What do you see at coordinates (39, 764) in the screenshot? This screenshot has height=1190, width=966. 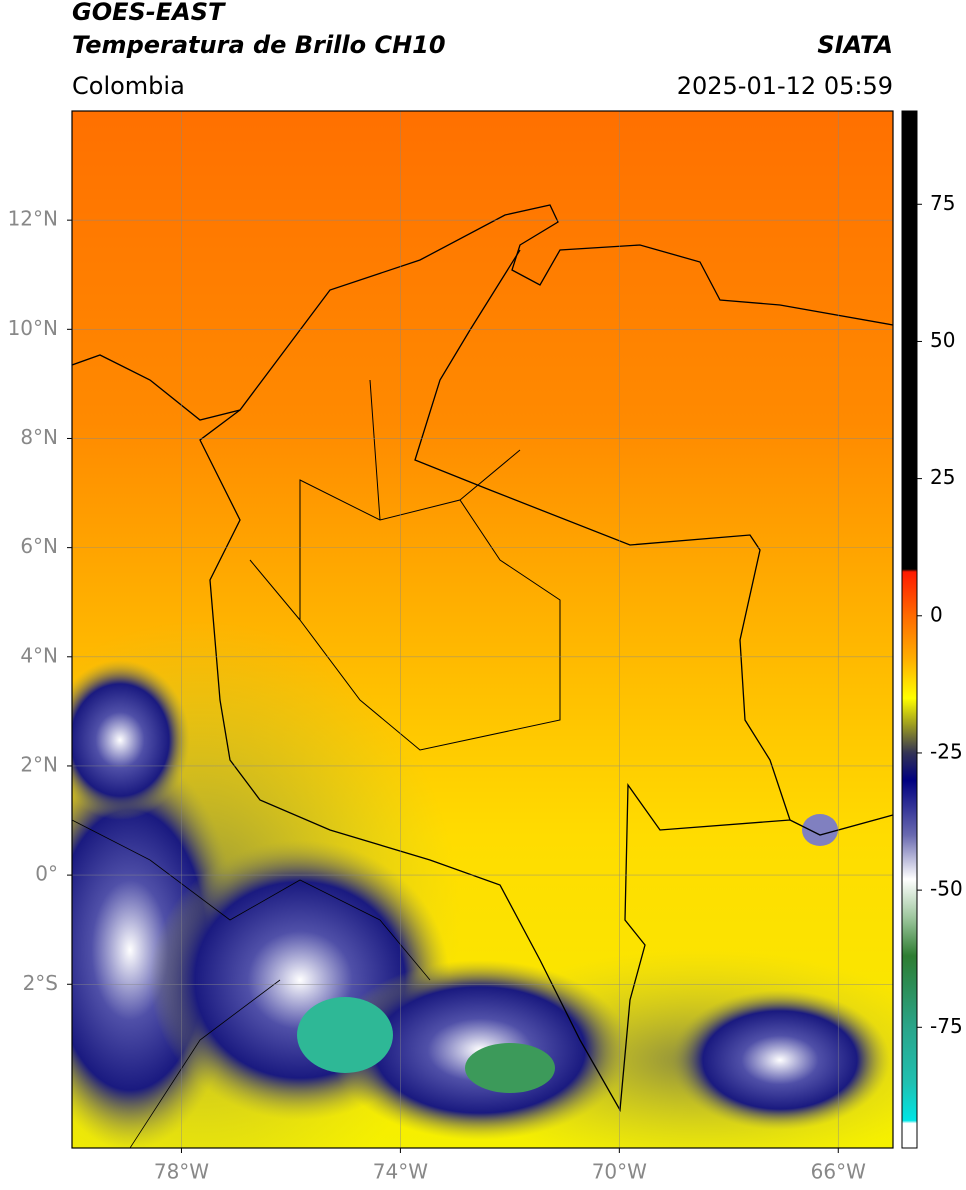 I see `y-tick-label: 2°N` at bounding box center [39, 764].